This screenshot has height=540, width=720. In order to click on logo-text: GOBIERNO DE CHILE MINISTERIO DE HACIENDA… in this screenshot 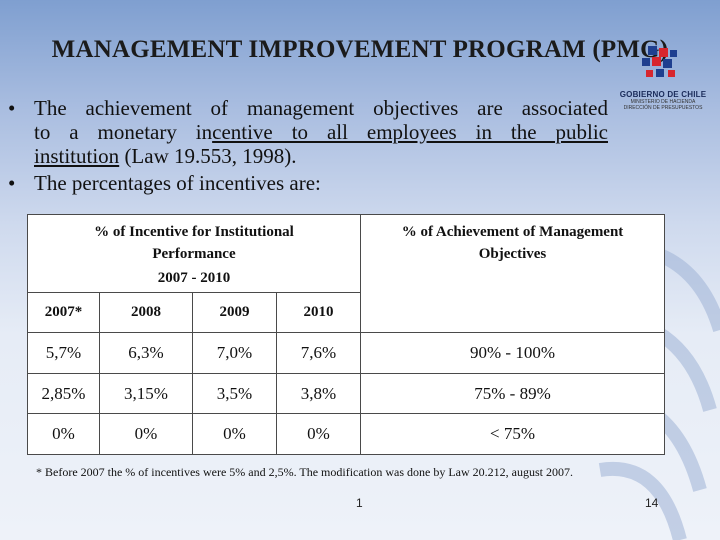, I will do `click(663, 100)`.